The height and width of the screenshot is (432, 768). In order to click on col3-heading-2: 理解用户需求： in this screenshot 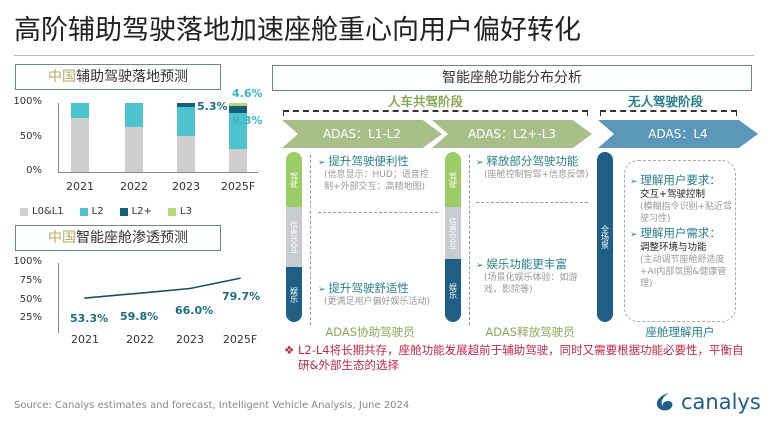, I will do `click(682, 233)`.